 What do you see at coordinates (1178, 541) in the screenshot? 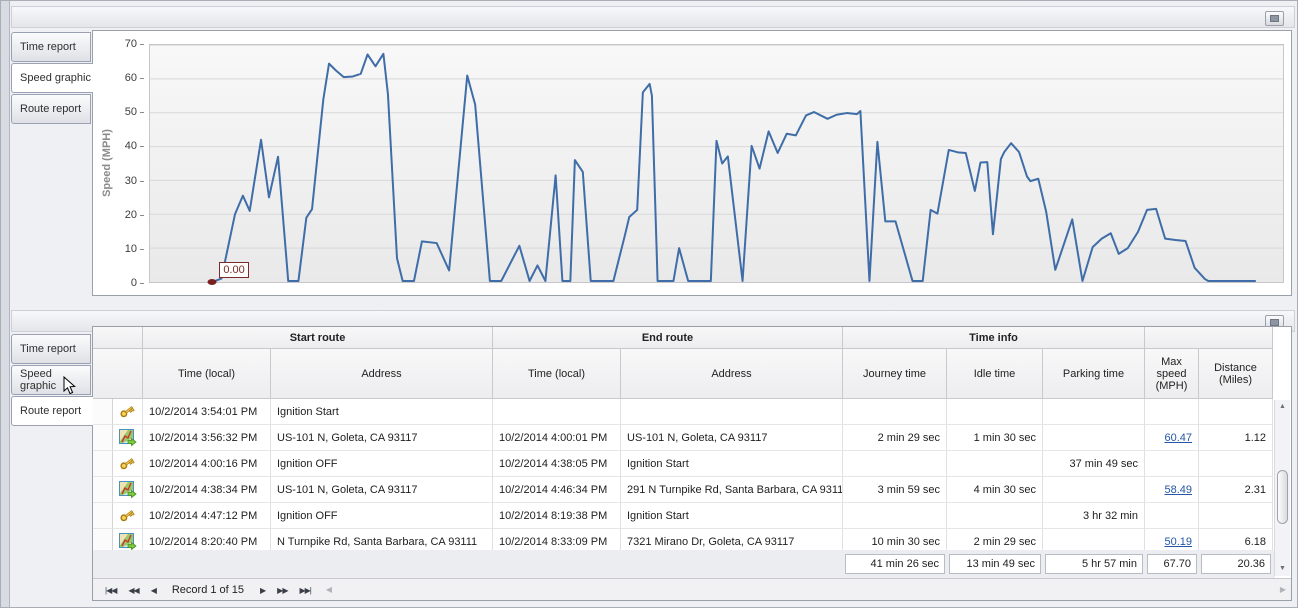
I see `max-speed-link: 50.19` at bounding box center [1178, 541].